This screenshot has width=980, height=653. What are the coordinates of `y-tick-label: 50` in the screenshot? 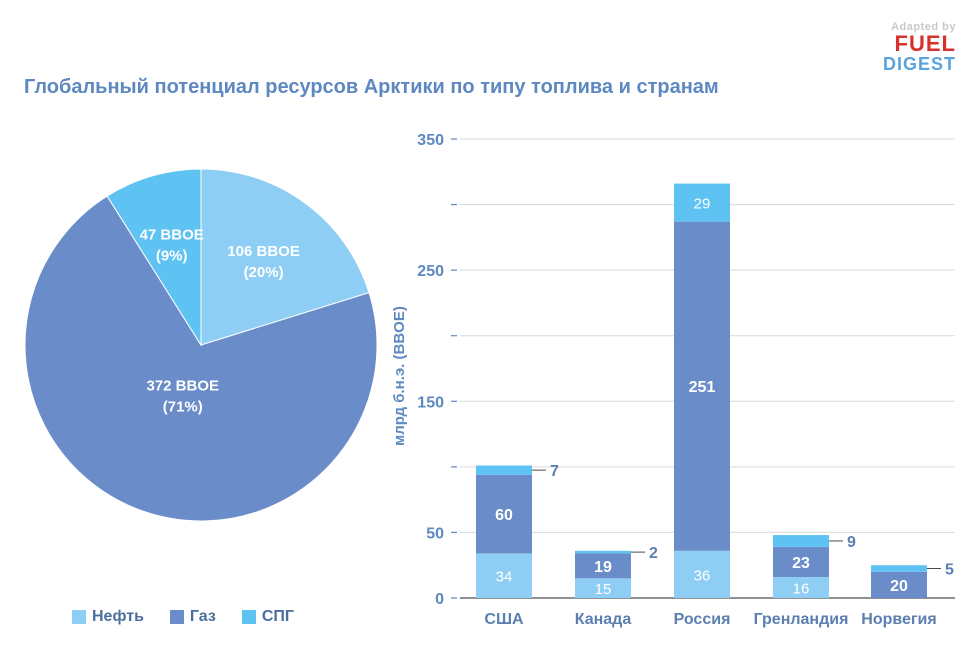 It's located at (435, 533).